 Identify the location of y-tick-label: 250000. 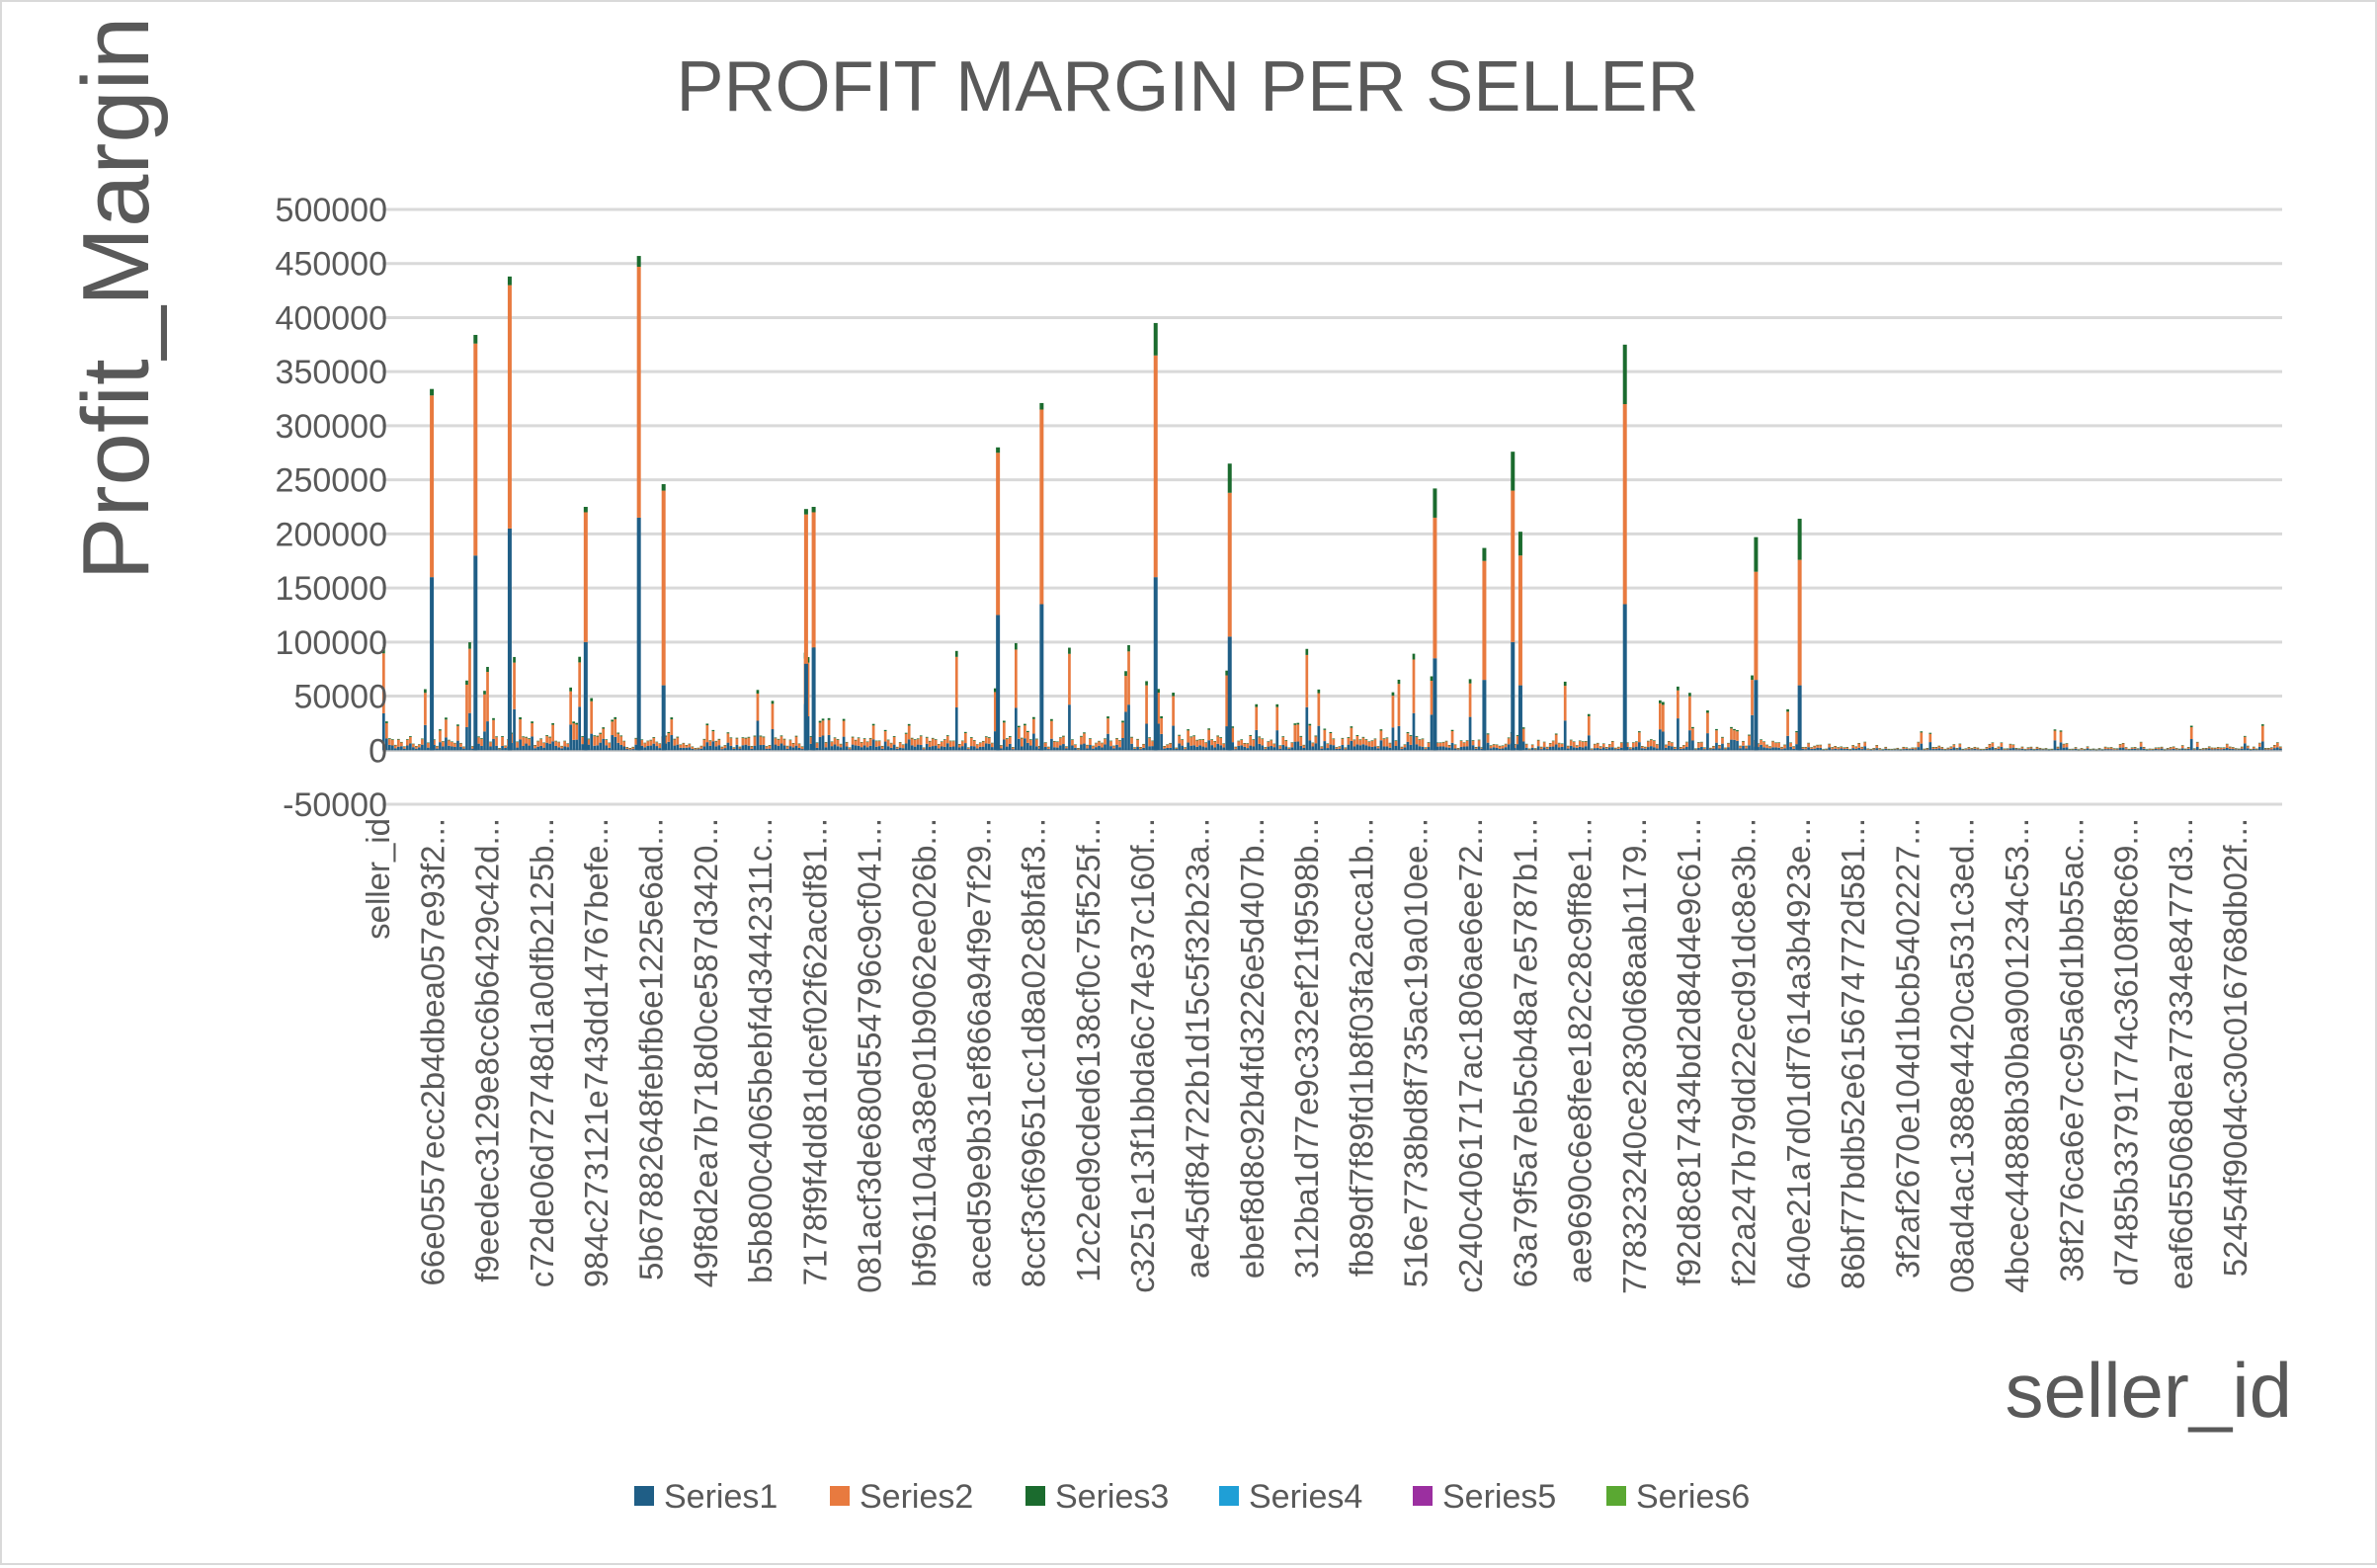
(331, 481).